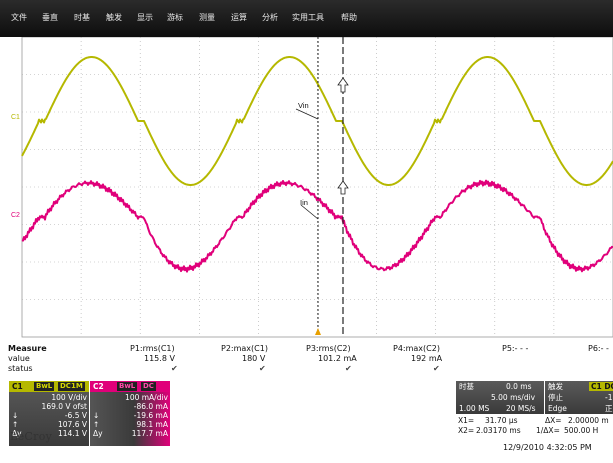 The height and width of the screenshot is (463, 613). I want to click on param-p5-name: P5:- - -, so click(515, 348).